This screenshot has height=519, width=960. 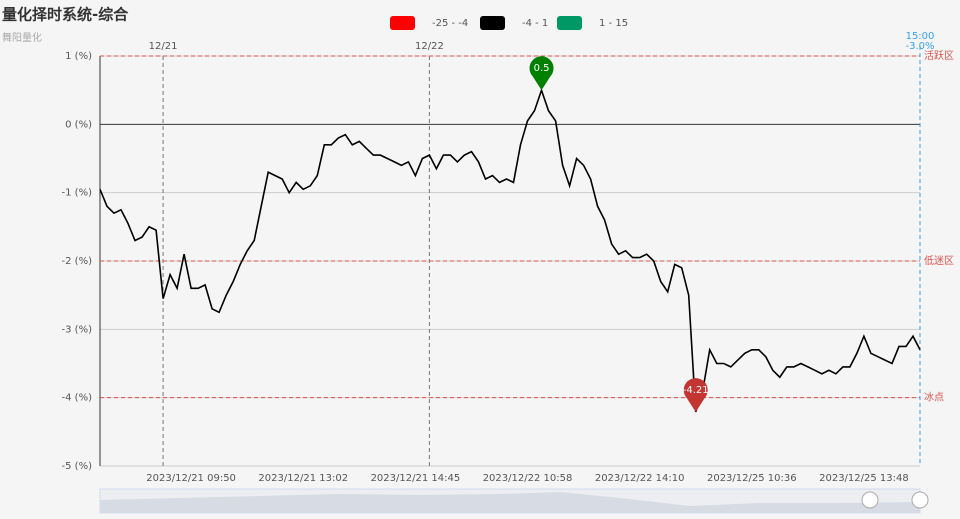 What do you see at coordinates (78, 124) in the screenshot?
I see `y-tick-label: 0 (%)` at bounding box center [78, 124].